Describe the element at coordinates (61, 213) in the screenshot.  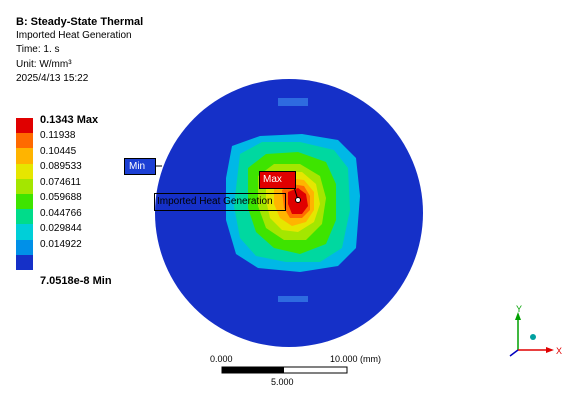
I see `legend-label-6: 0.044766` at that location.